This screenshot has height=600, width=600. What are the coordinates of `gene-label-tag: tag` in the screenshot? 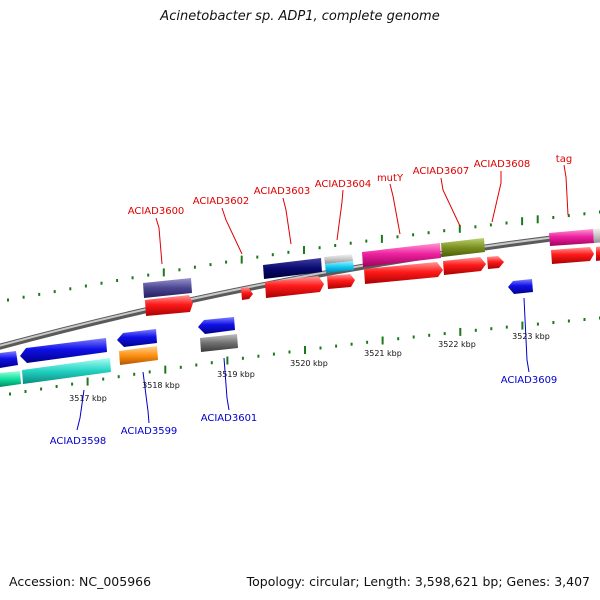 It's located at (564, 159).